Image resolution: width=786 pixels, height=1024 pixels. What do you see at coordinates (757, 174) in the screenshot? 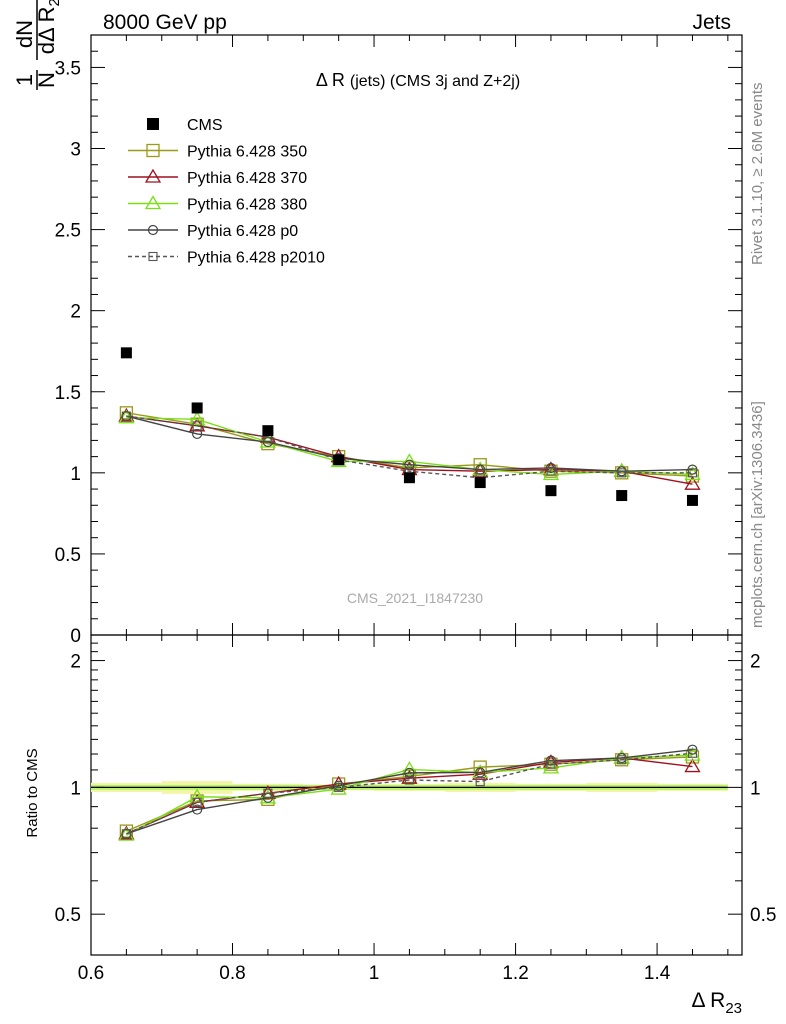
I see `rivet-label: Rivet 3.1.10, ≥ 2.6M events` at bounding box center [757, 174].